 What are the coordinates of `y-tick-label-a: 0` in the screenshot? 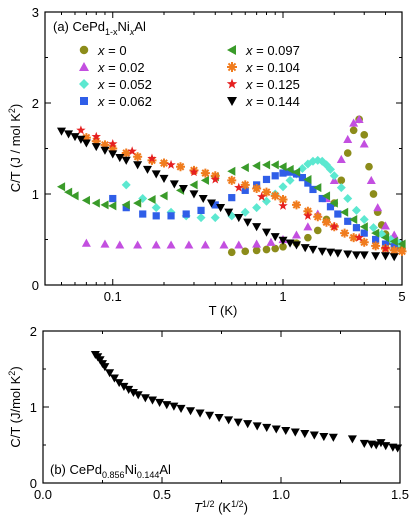 It's located at (35, 285).